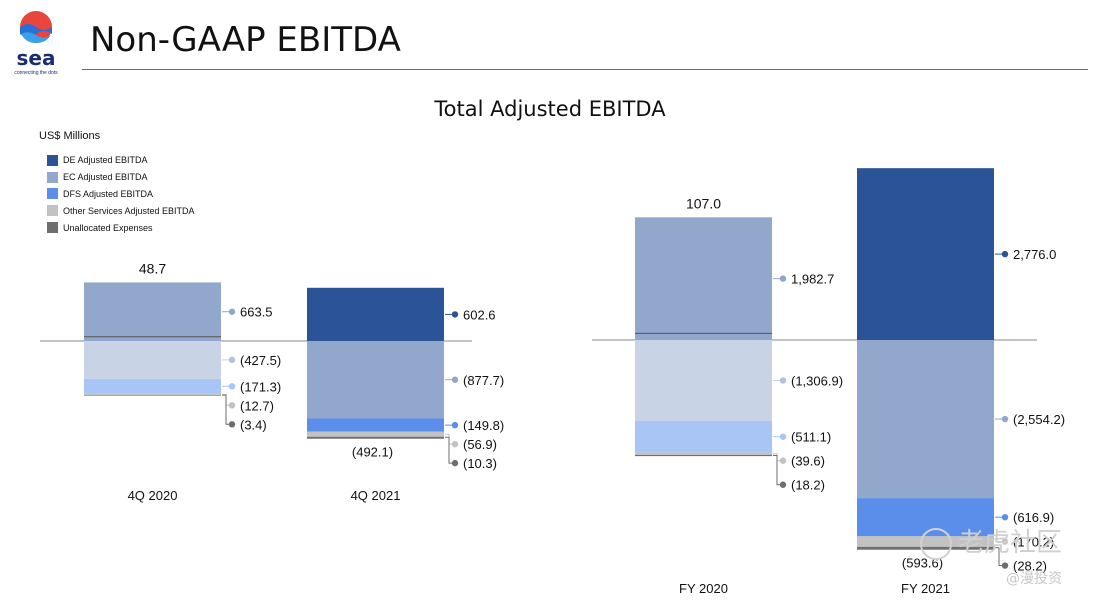  Describe the element at coordinates (1039, 419) in the screenshot. I see `value-label: (2,554.2)` at that location.